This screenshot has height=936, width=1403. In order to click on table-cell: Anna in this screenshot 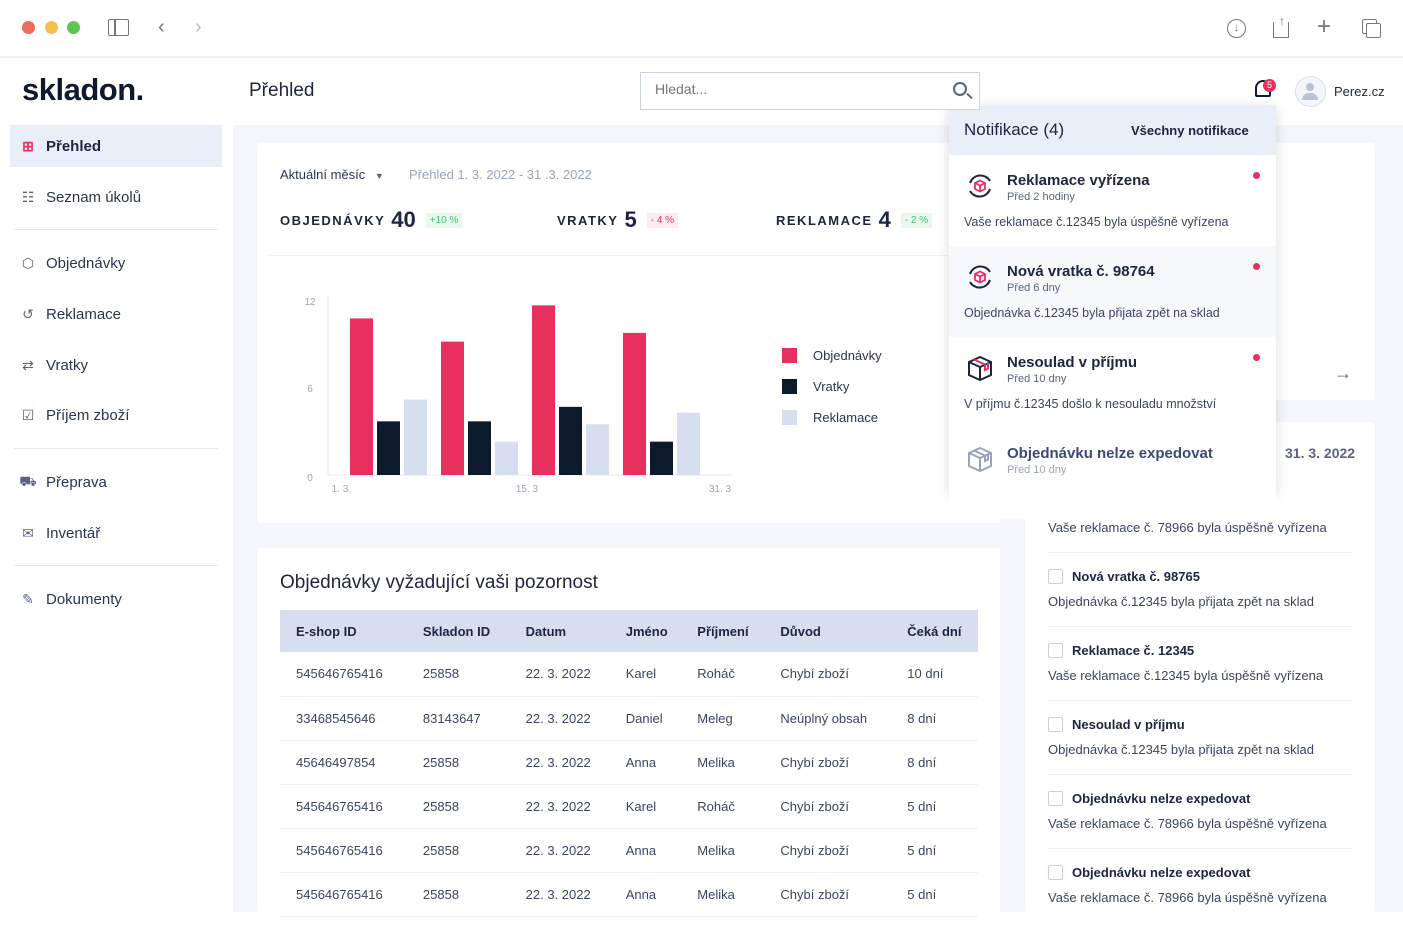, I will do `click(645, 894)`.